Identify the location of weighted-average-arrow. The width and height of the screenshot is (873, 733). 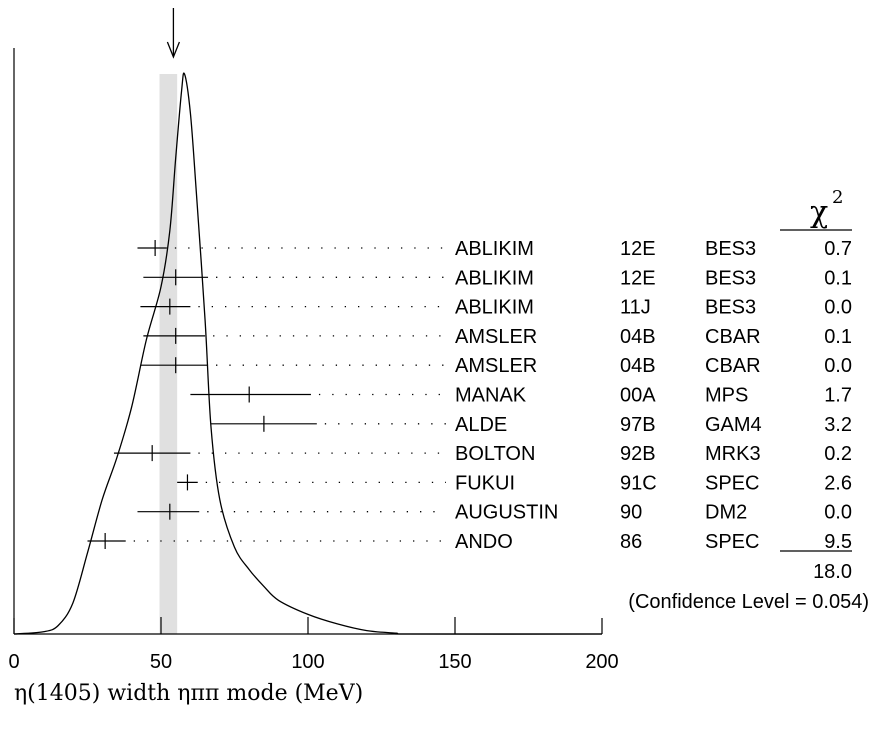
(173, 33).